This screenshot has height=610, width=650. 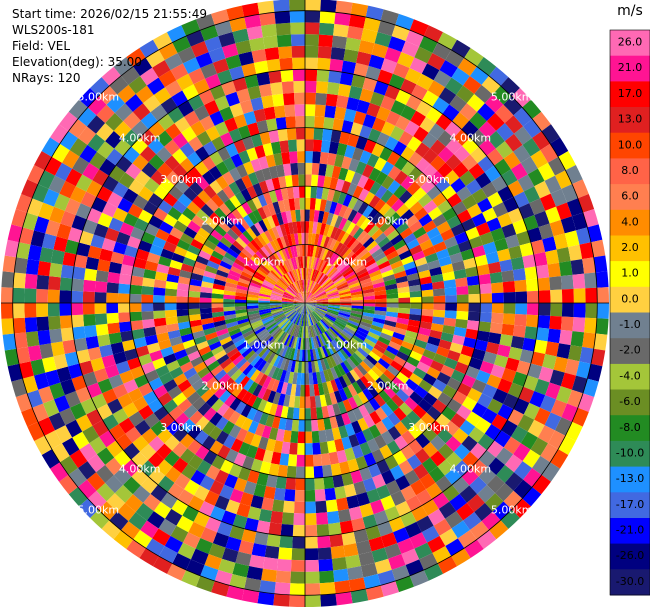 What do you see at coordinates (630, 274) in the screenshot?
I see `colorbar-segment` at bounding box center [630, 274].